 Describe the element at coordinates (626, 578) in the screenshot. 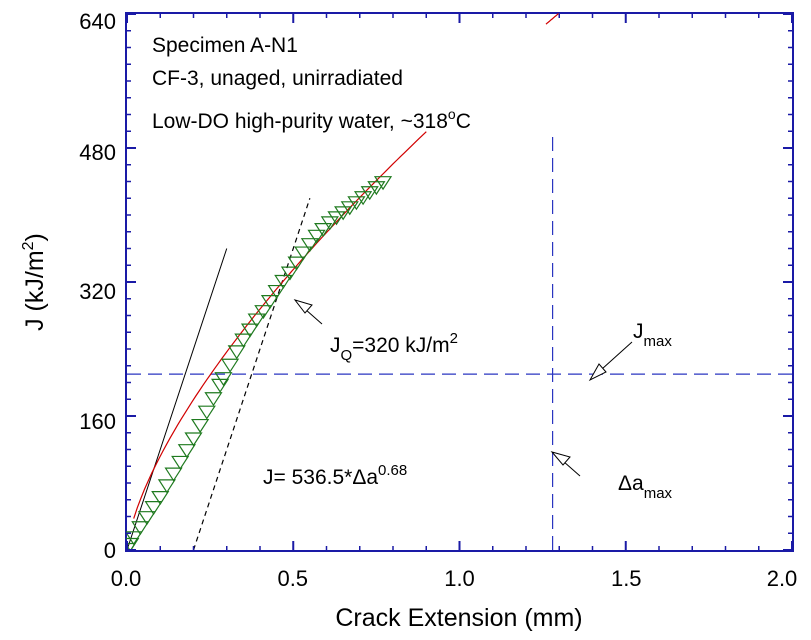

I see `x-tick-label: 1.5` at that location.